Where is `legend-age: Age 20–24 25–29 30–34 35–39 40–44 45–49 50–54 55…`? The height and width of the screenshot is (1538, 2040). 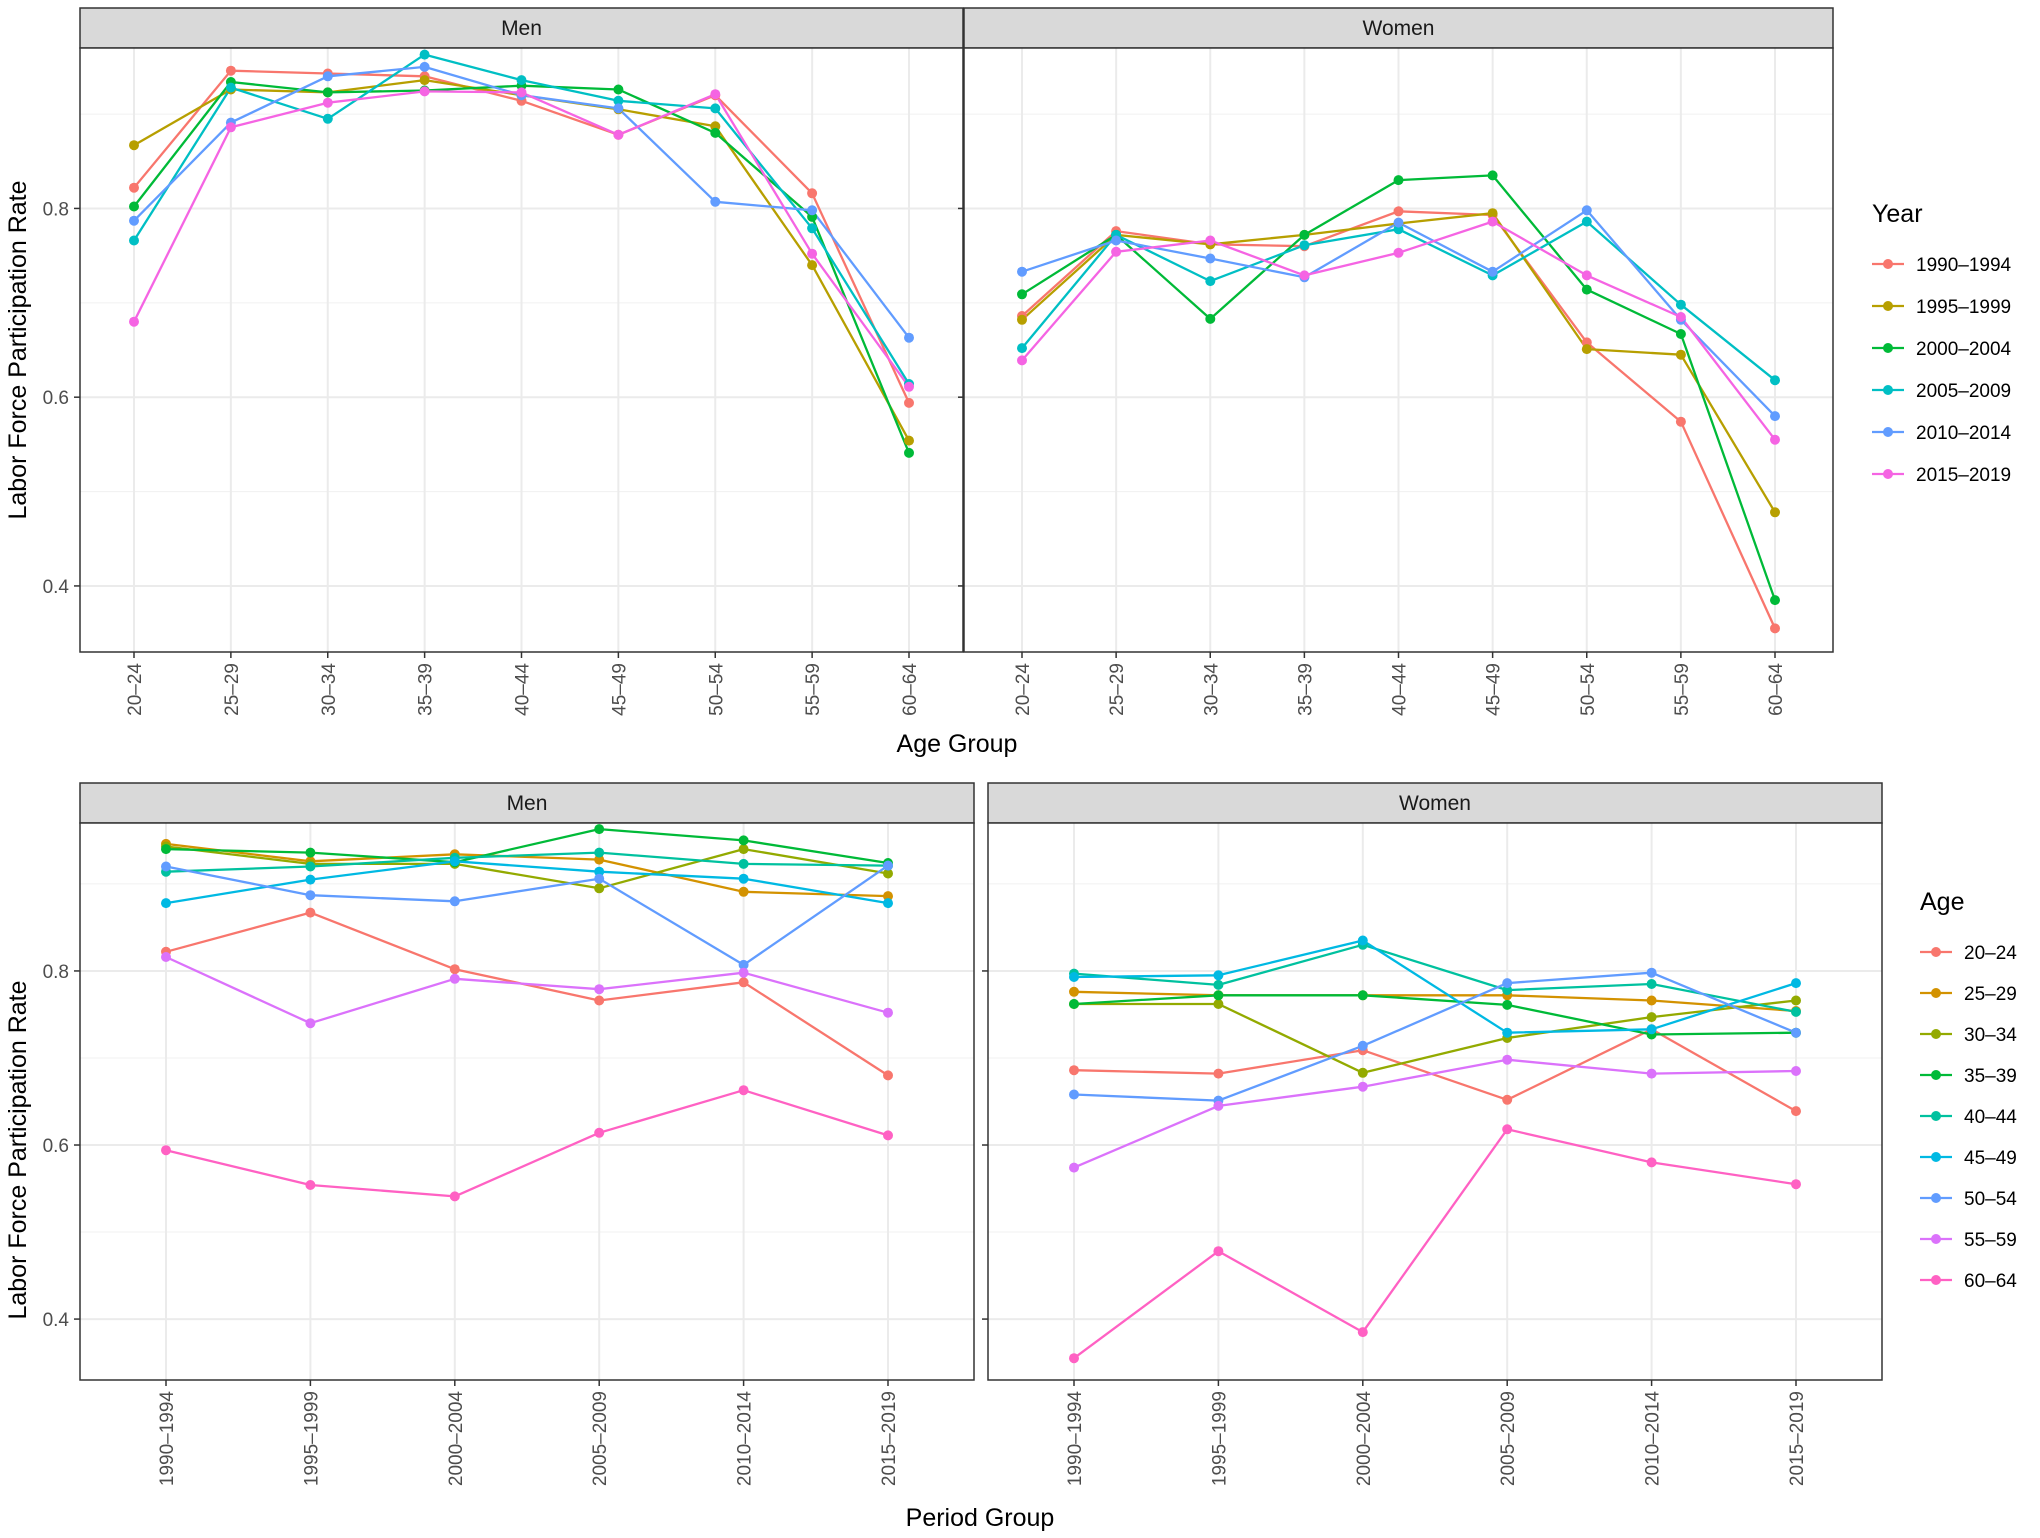
legend-age: Age 20–24 25–29 30–34 35–39 40–44 45–49 50–54 55… is located at coordinates (1968, 1090).